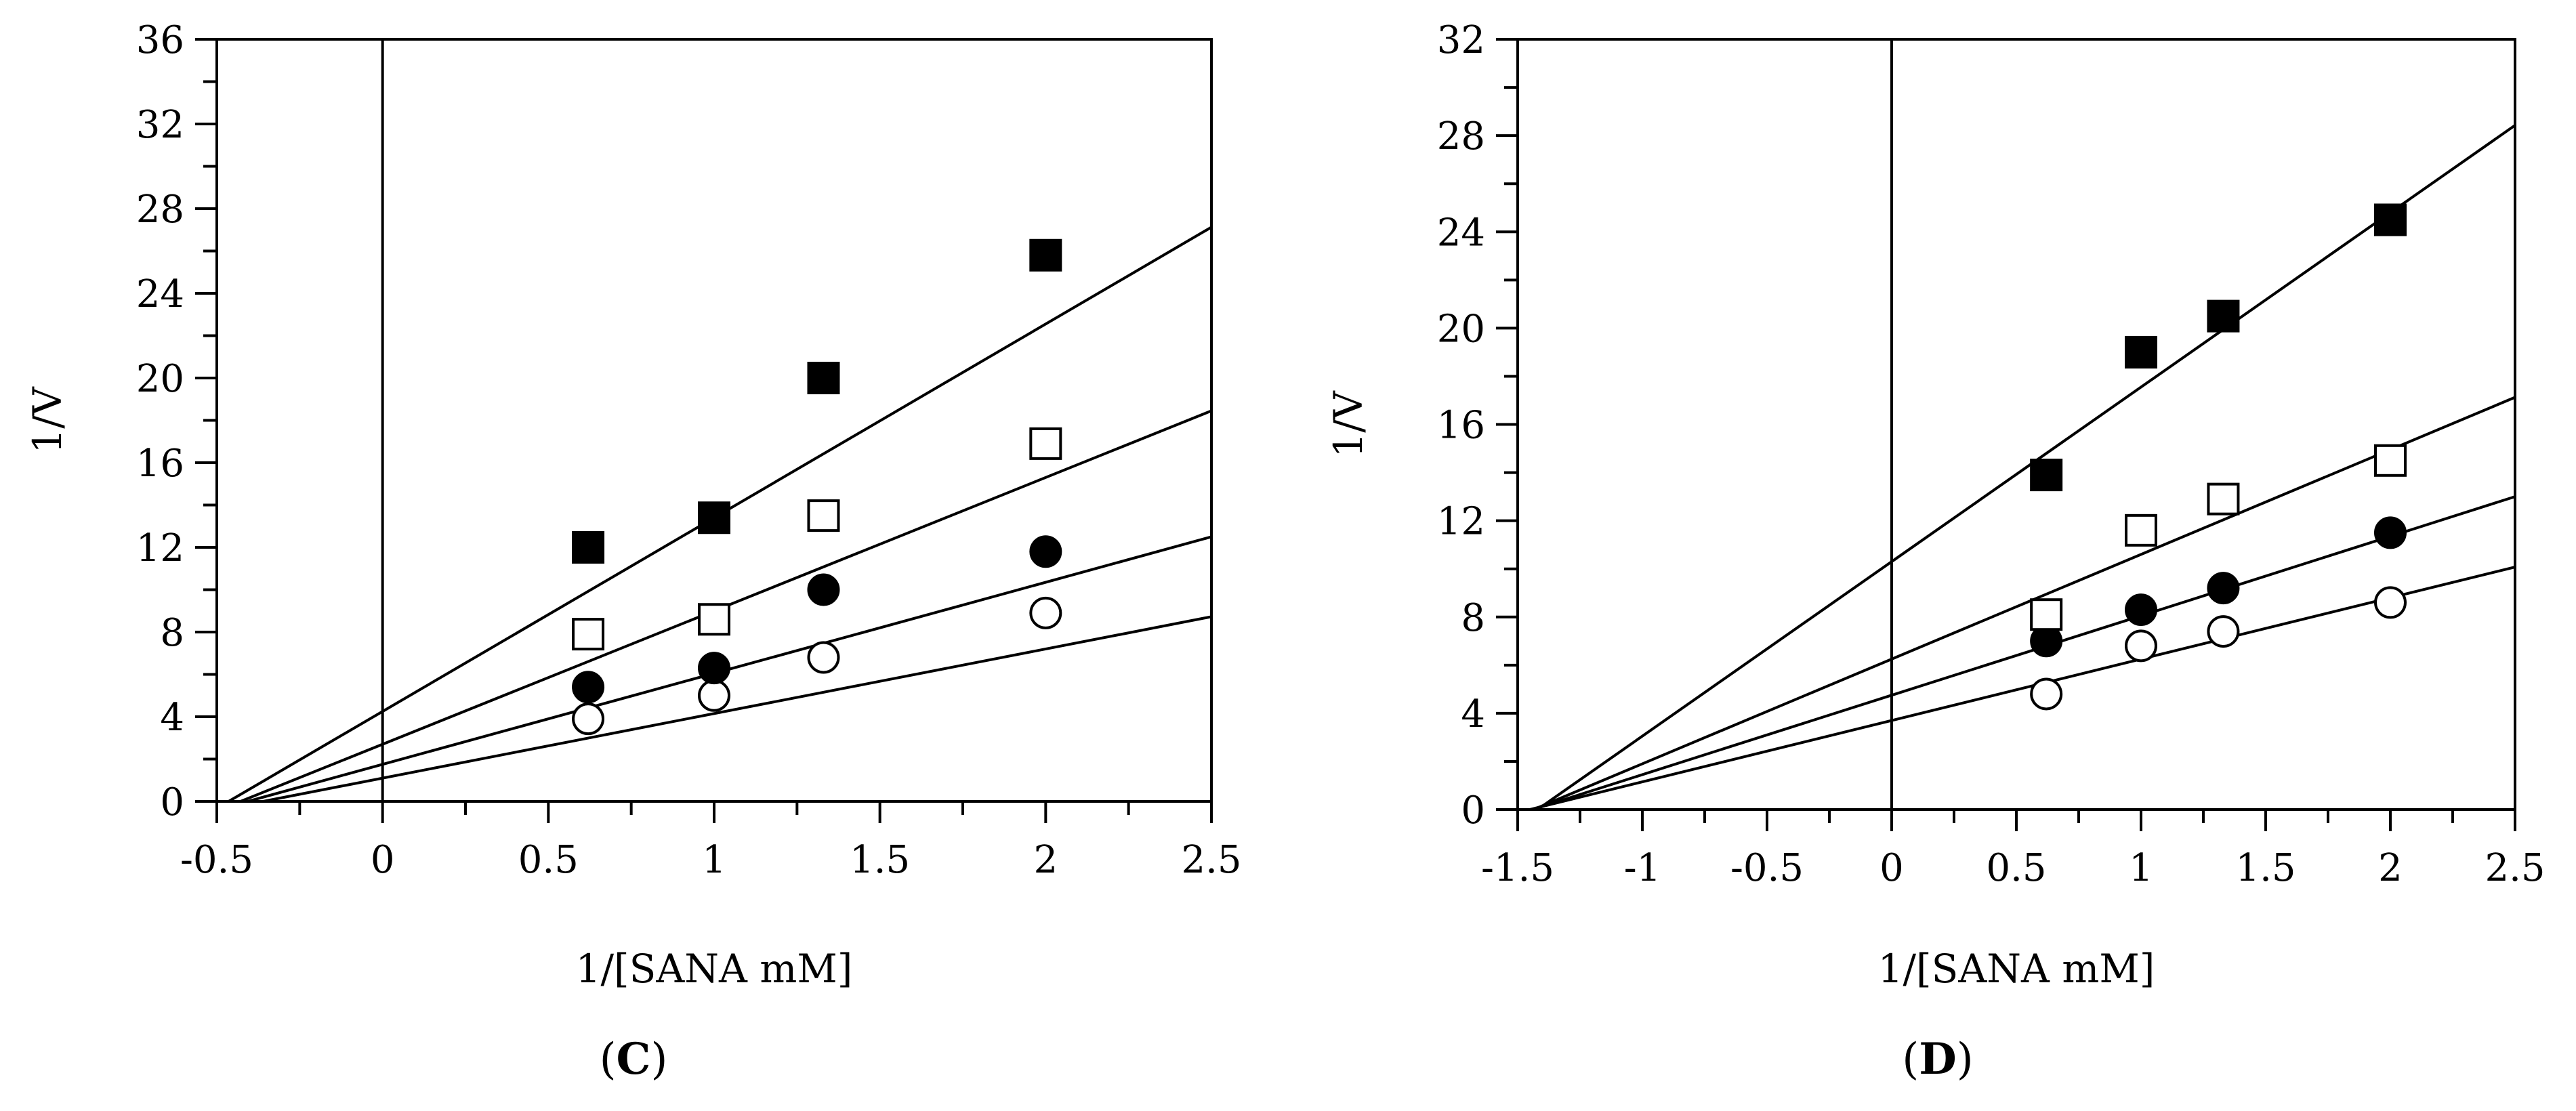 Image resolution: width=2576 pixels, height=1111 pixels. I want to click on d-x-tick-label: 2.5, so click(2515, 868).